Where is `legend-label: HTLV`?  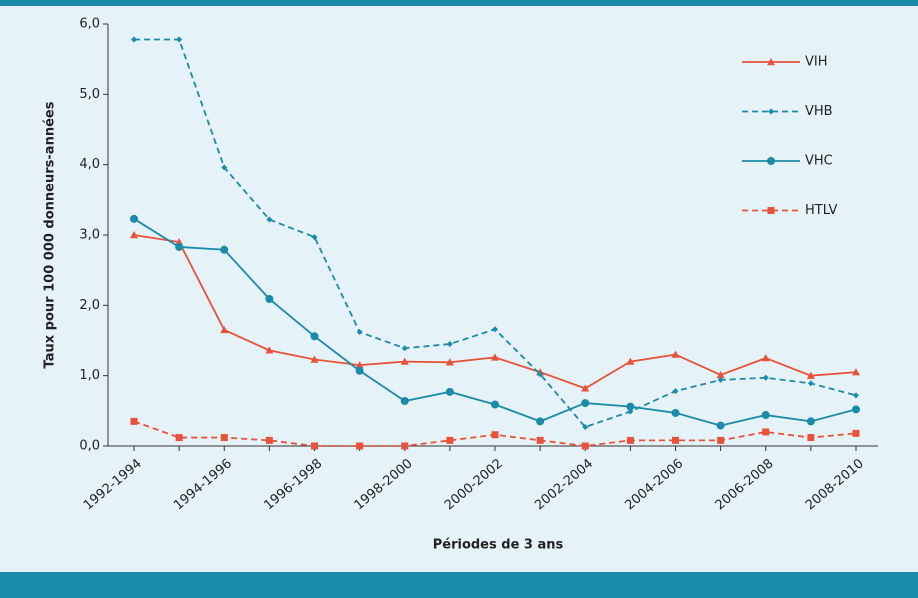 legend-label: HTLV is located at coordinates (821, 210).